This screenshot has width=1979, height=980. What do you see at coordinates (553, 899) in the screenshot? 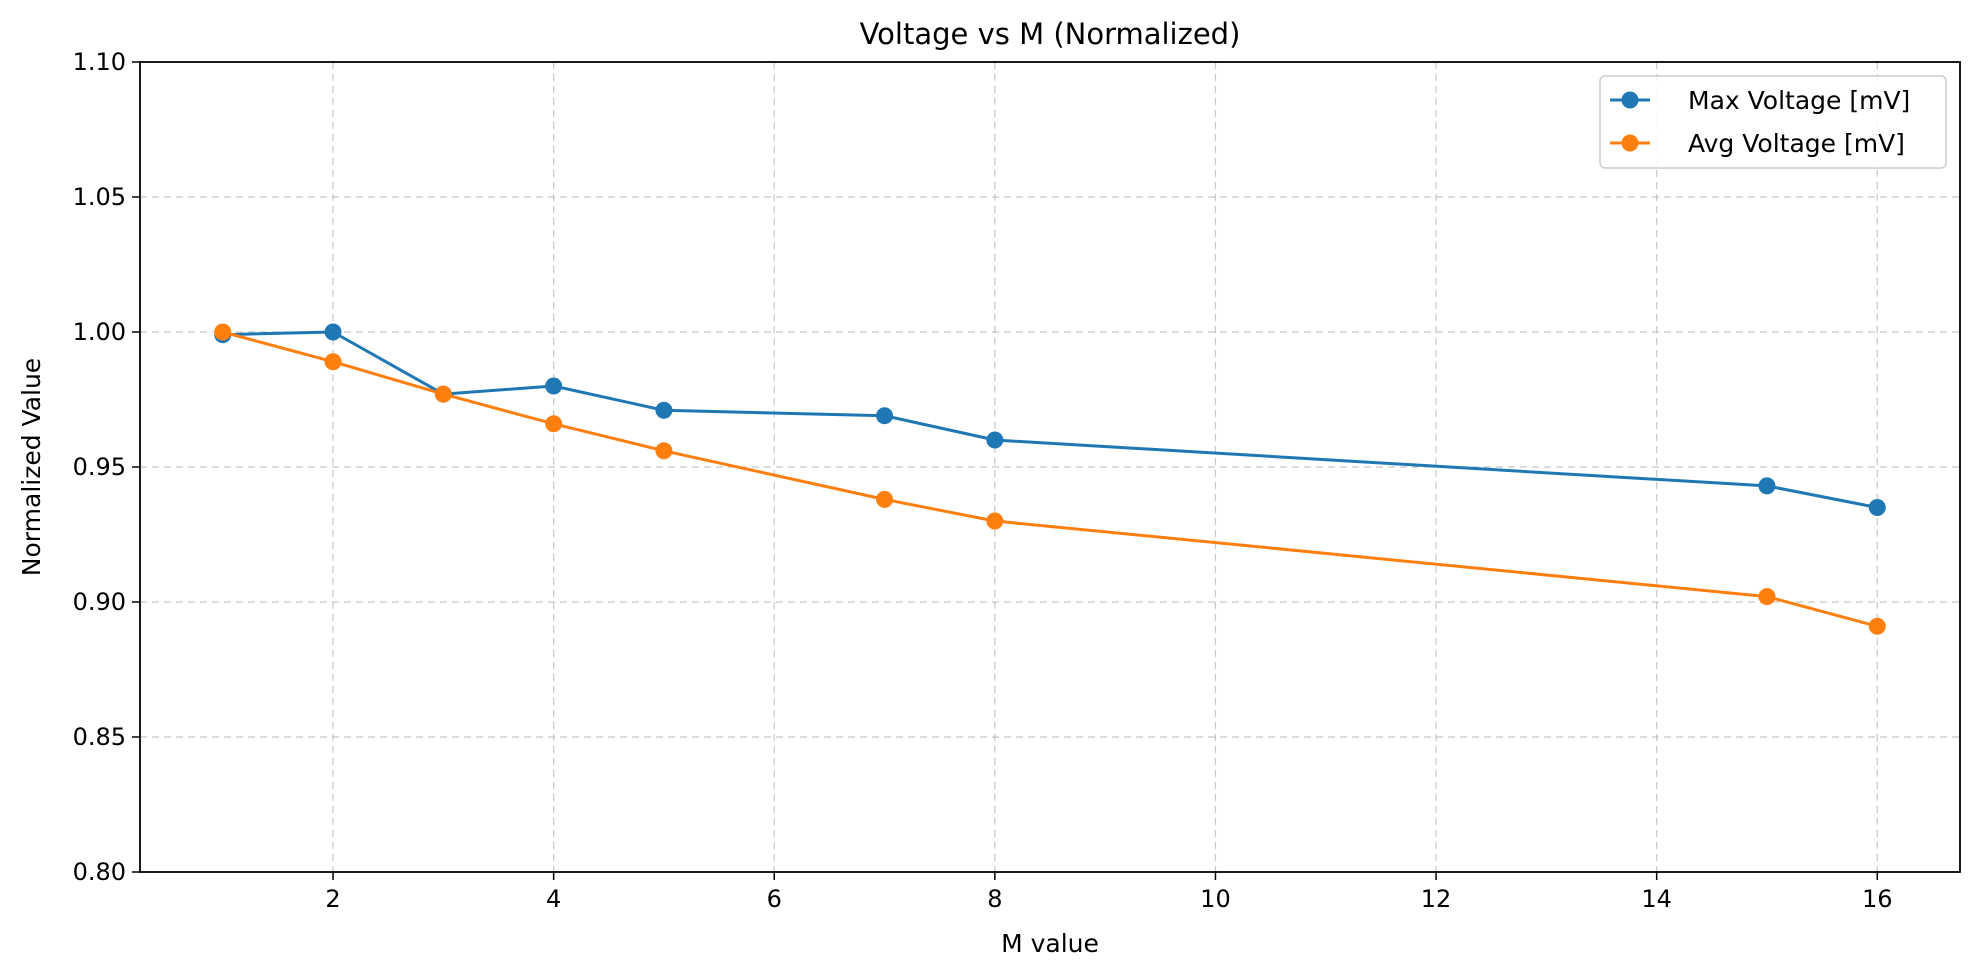
I see `x-tick-label: 4` at bounding box center [553, 899].